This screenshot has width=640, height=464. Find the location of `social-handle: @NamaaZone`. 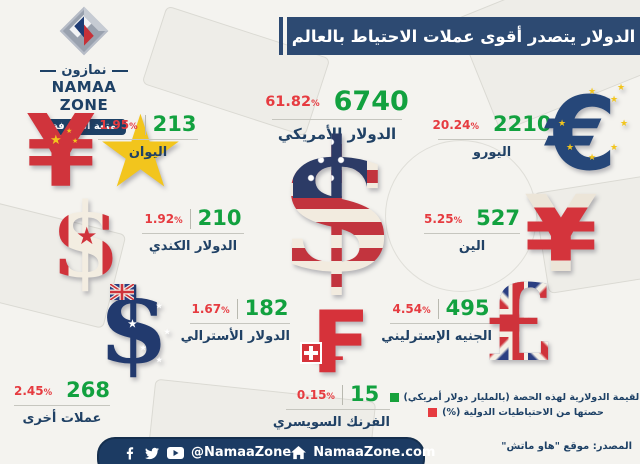

social-handle: @NamaaZone is located at coordinates (241, 452).